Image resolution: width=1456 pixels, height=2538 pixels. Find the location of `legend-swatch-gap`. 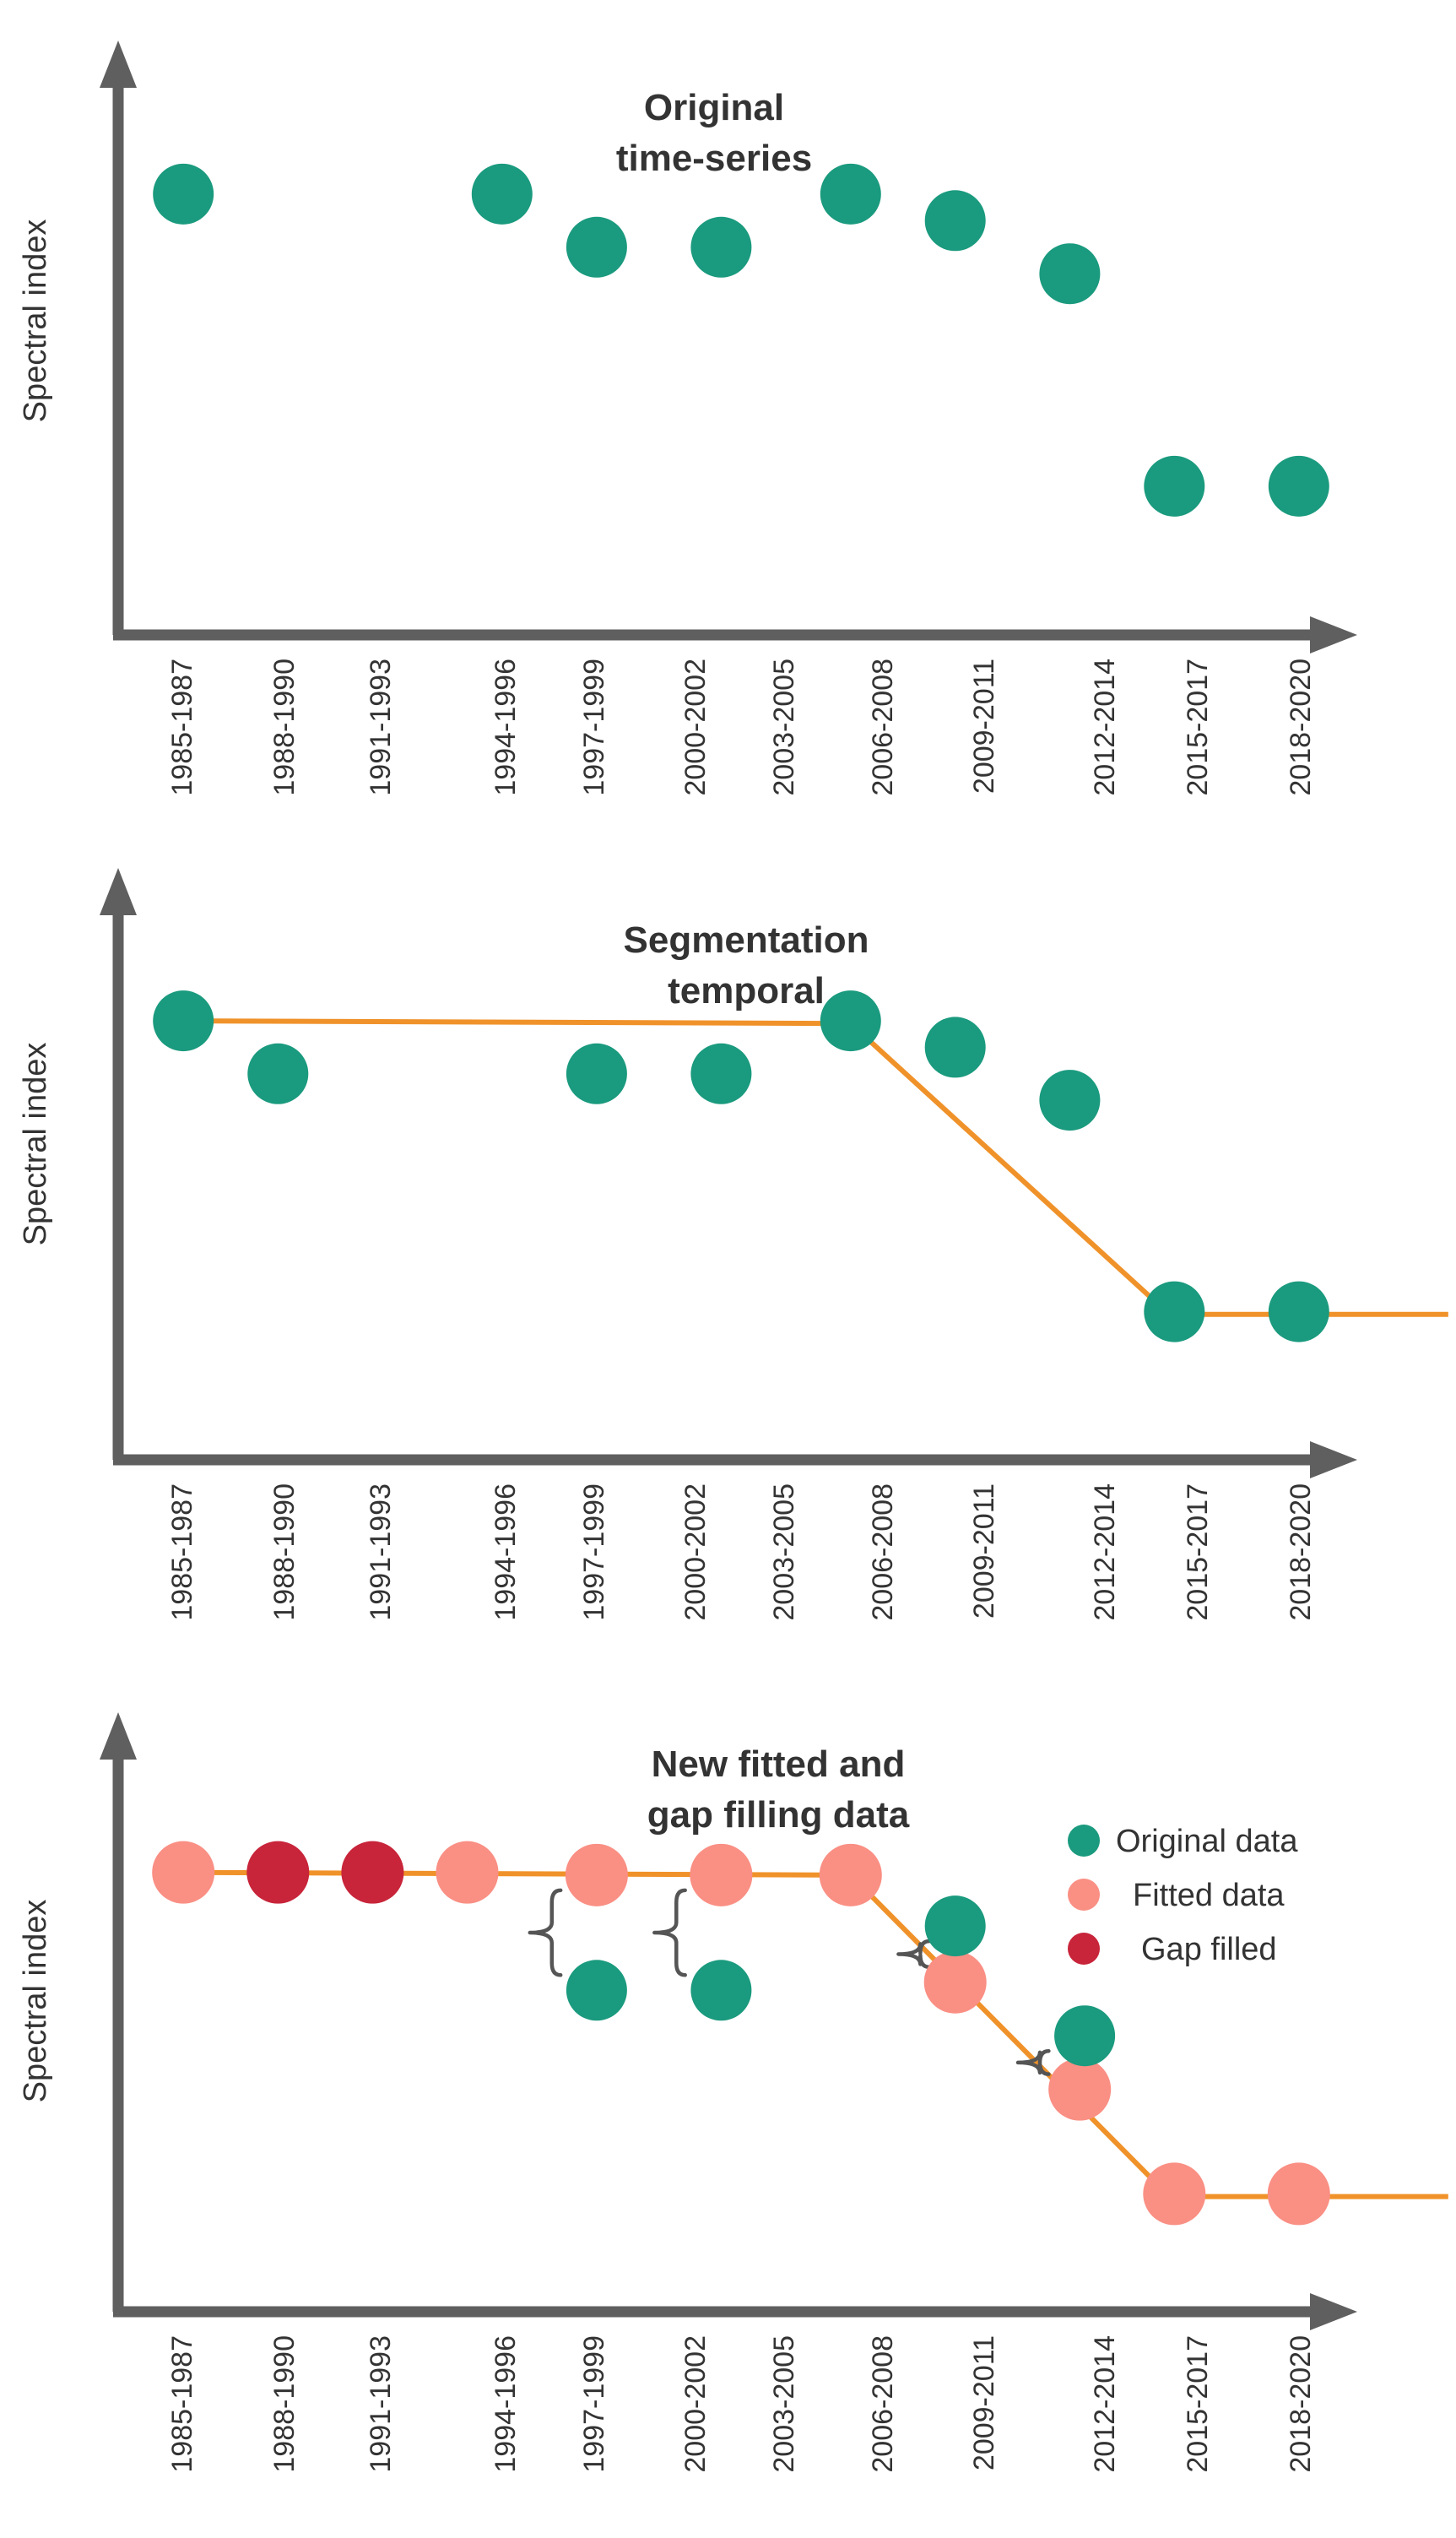

legend-swatch-gap is located at coordinates (1084, 1949).